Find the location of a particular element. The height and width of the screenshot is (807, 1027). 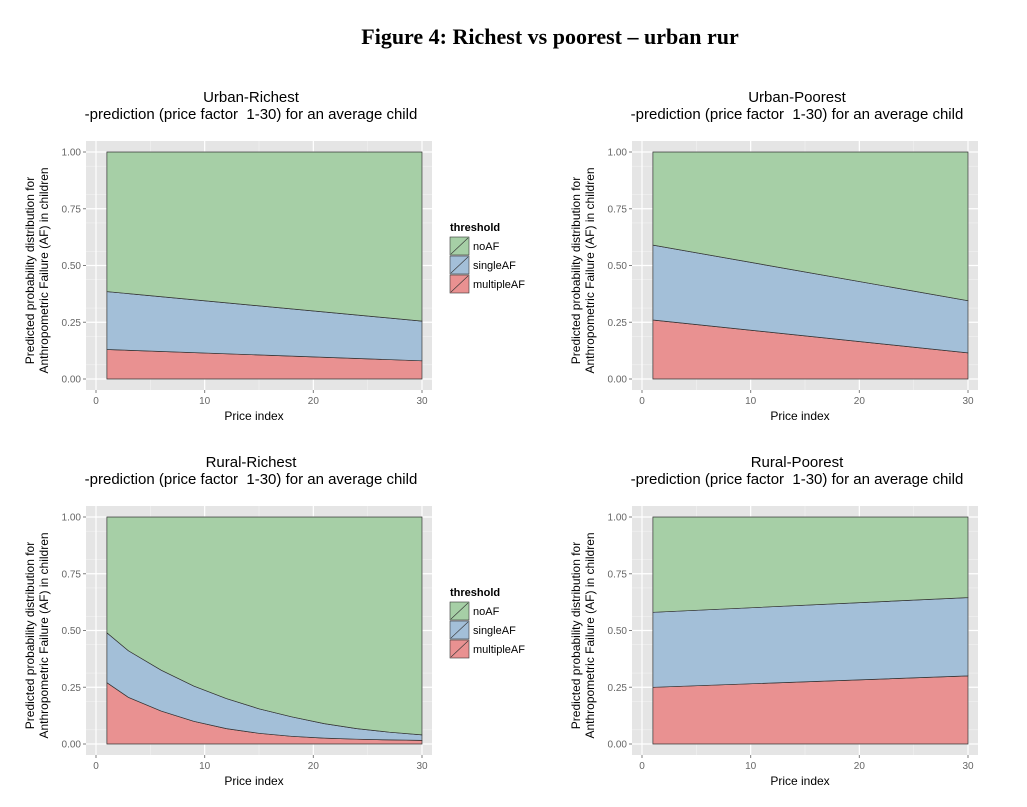

panel-title: Urban-Poorest is located at coordinates (797, 97).